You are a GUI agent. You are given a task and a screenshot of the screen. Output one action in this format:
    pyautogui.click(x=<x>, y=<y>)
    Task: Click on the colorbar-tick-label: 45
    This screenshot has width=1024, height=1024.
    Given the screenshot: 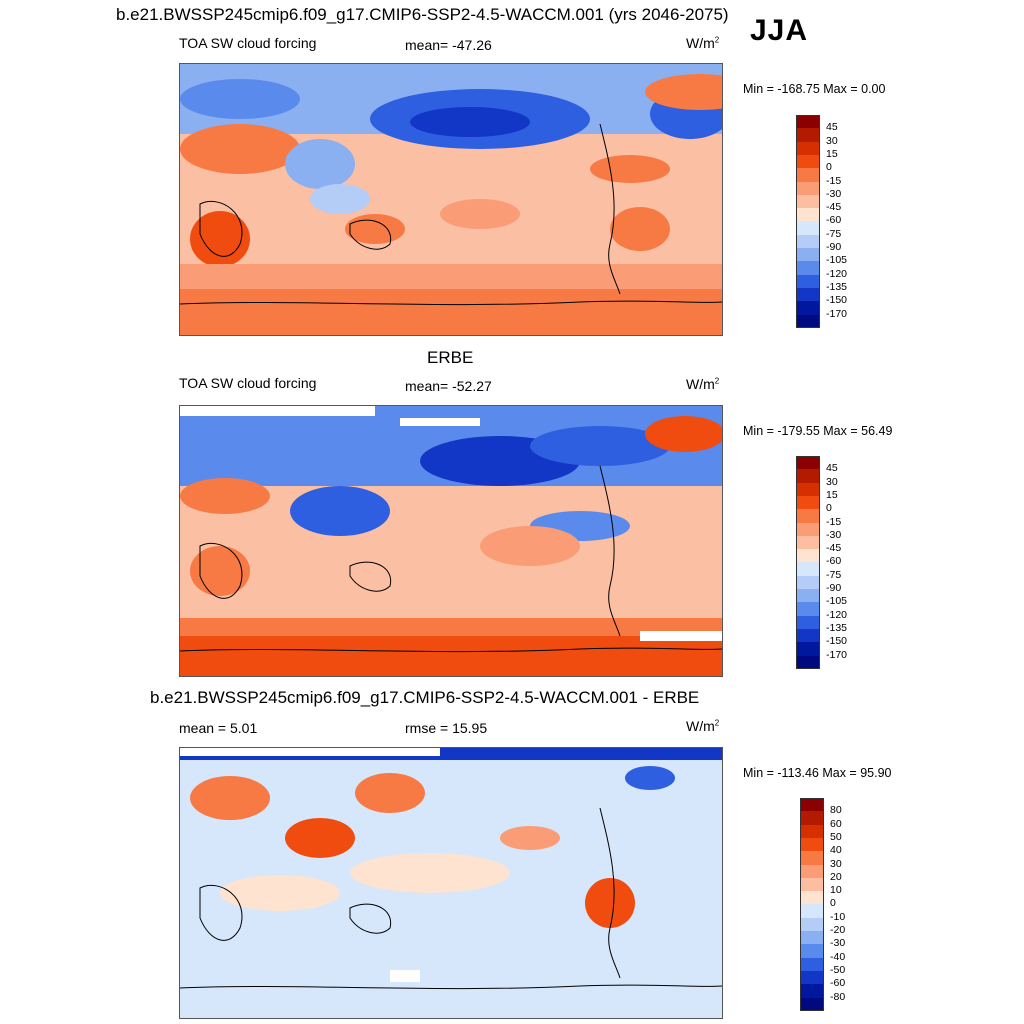 What is the action you would take?
    pyautogui.click(x=832, y=127)
    